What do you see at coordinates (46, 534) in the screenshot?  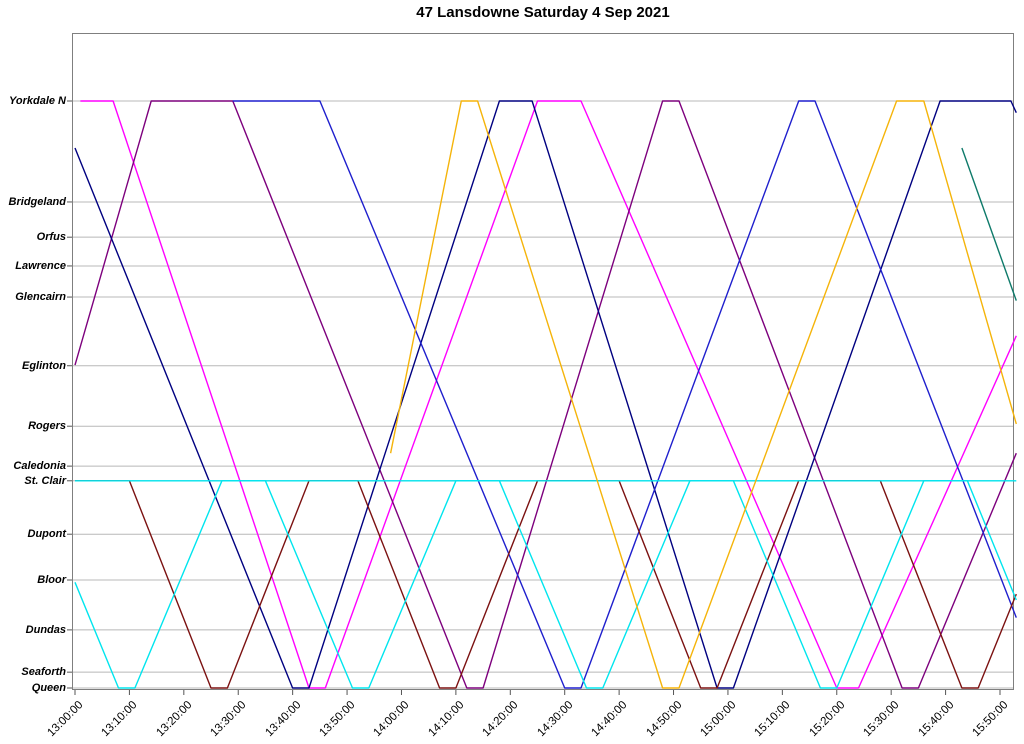 I see `station-label-dupont: Dupont` at bounding box center [46, 534].